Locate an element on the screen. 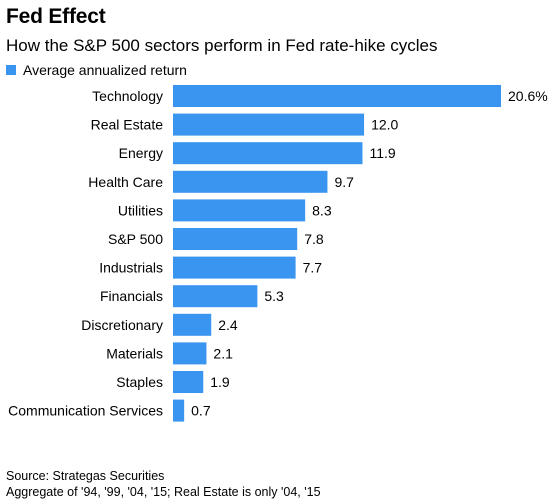  value-label: 12.0 is located at coordinates (384, 125).